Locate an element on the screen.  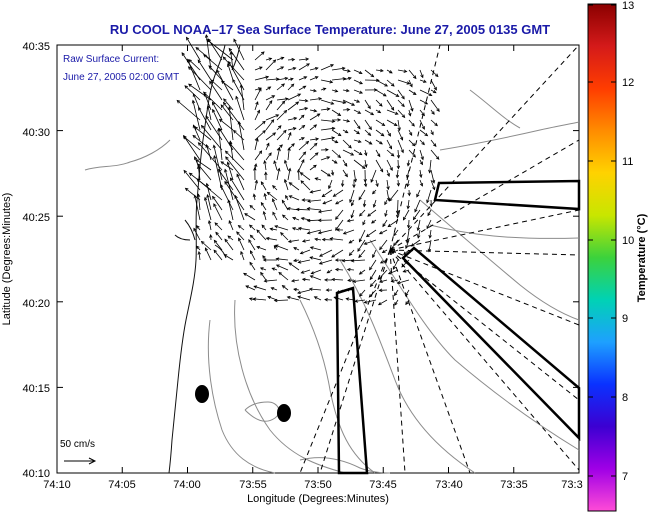
colorbar-tick-label: 11 is located at coordinates (627, 162).